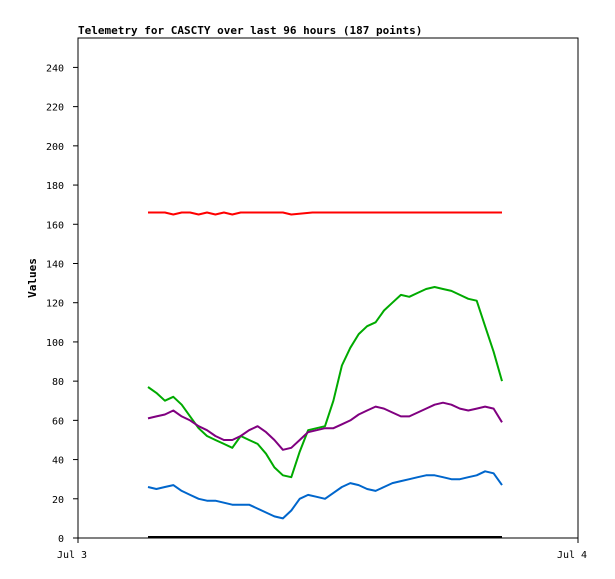  Describe the element at coordinates (61, 539) in the screenshot. I see `y-tick-label: 0` at that location.